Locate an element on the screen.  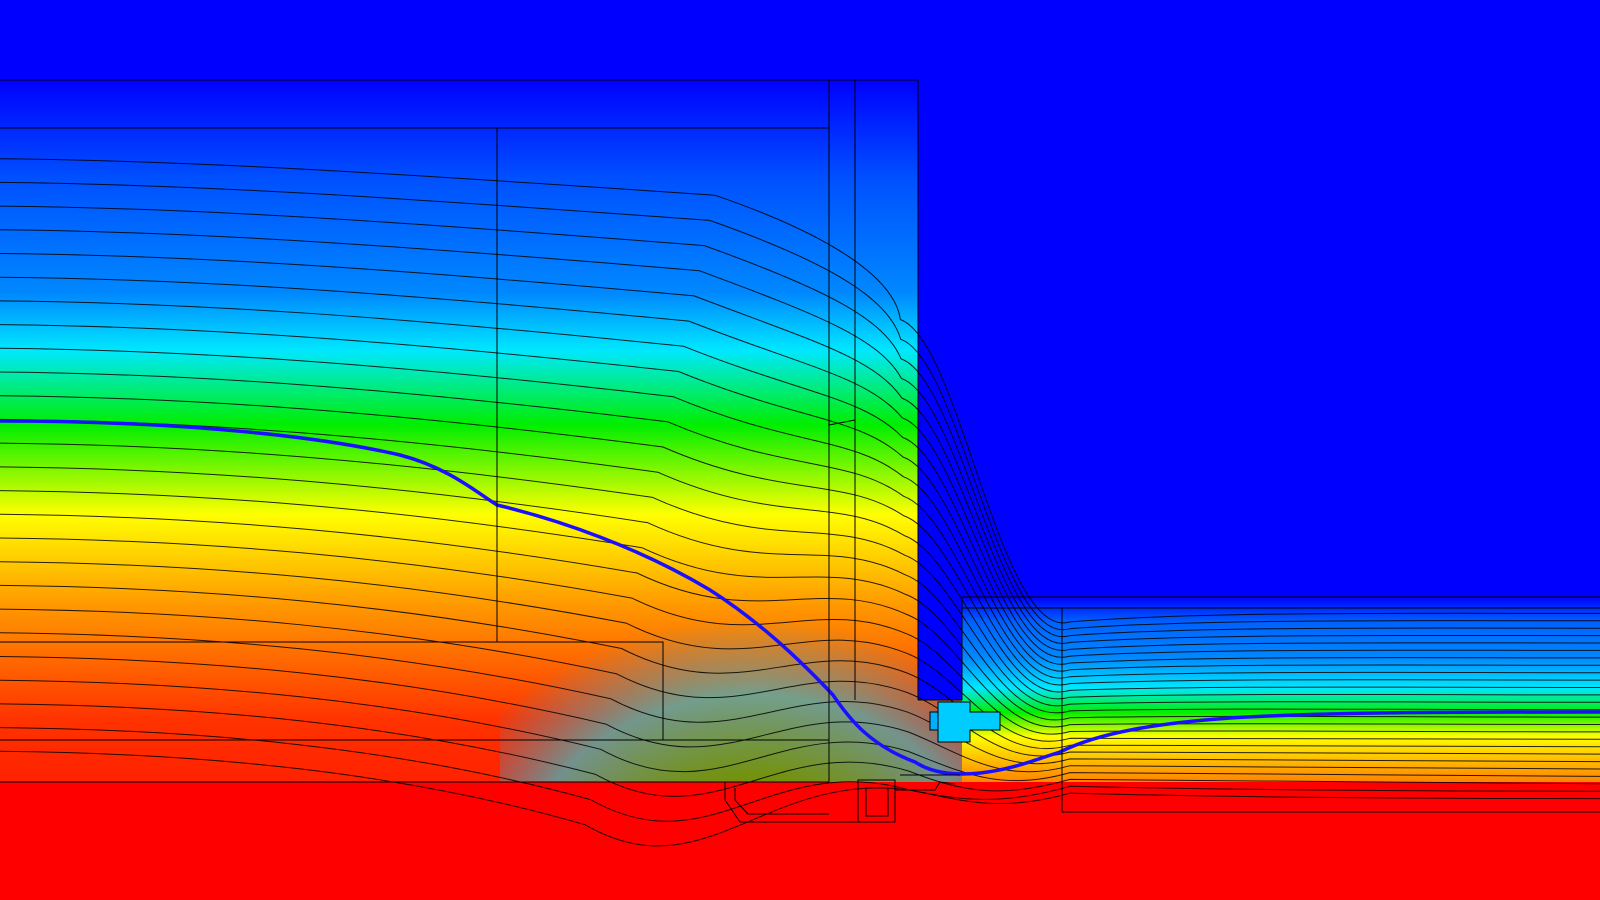
window-glazing-bead is located at coordinates (965, 722).